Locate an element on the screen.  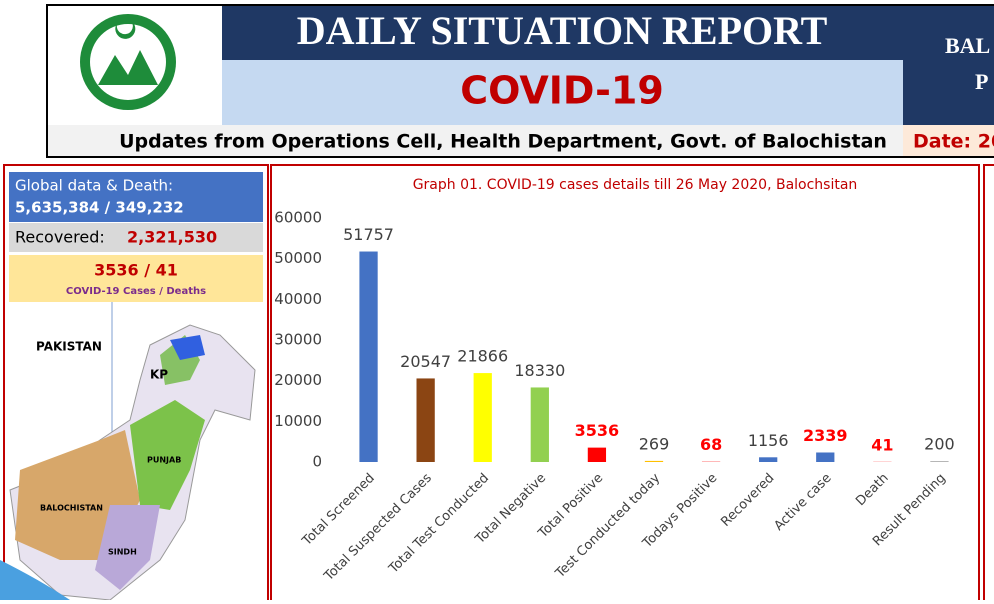
y-tick-label: 40000 is located at coordinates (298, 299).